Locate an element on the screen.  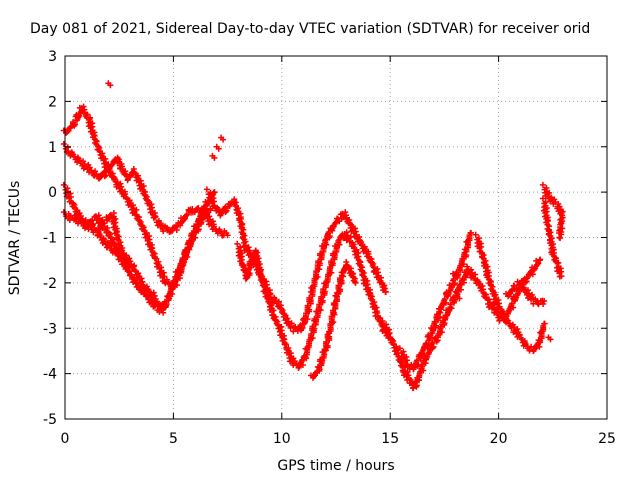
x-tick-label: 25 is located at coordinates (607, 439).